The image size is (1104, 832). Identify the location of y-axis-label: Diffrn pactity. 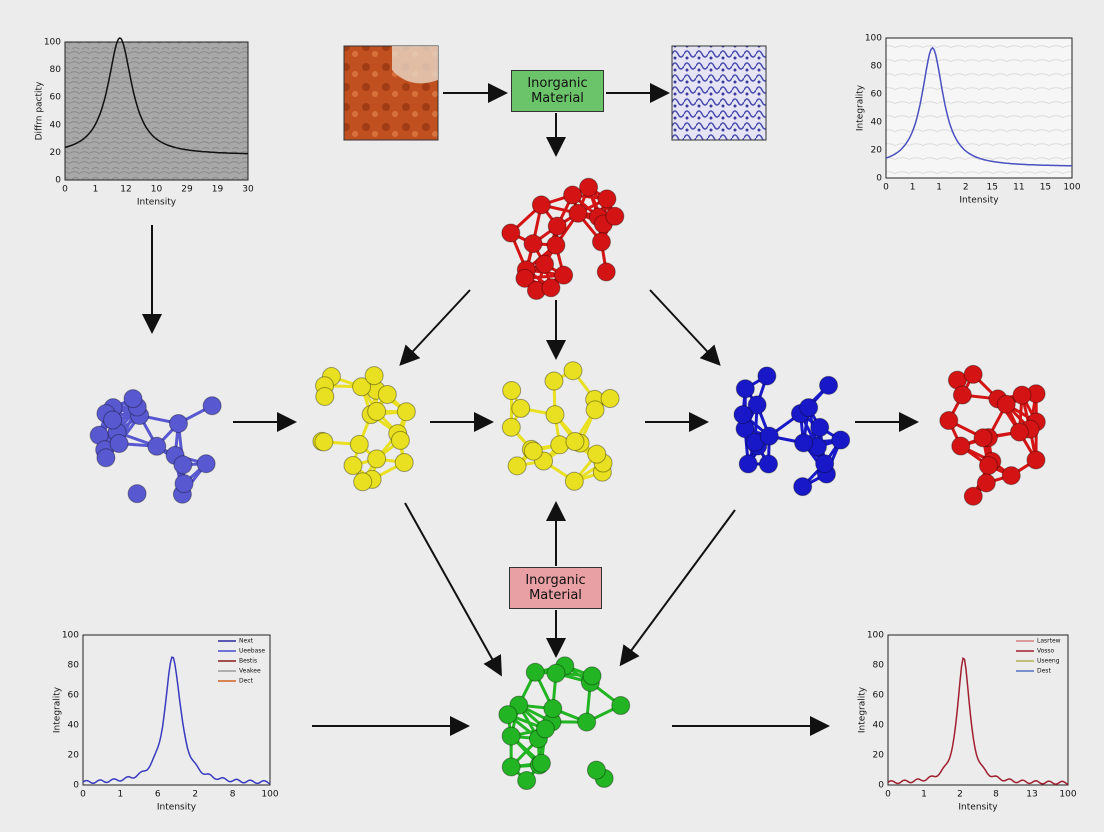
(40, 110).